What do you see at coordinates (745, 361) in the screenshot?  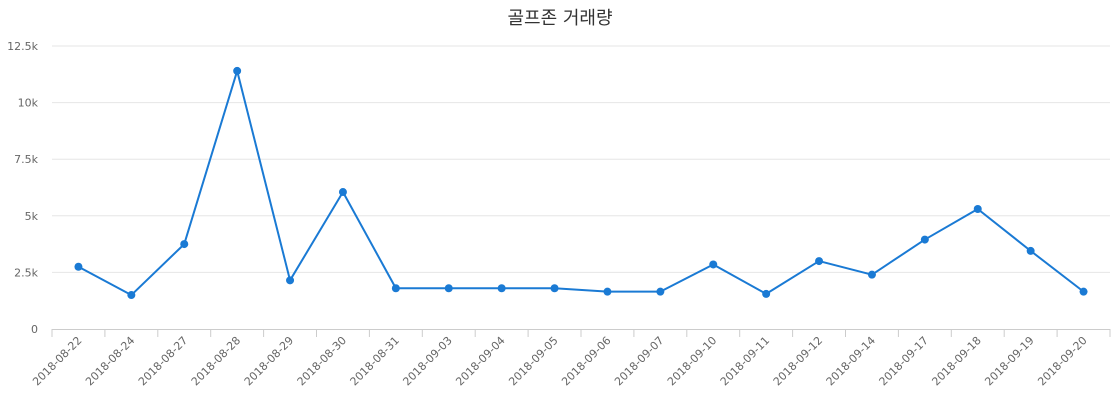 I see `x-tick-label: 2018-09-11` at bounding box center [745, 361].